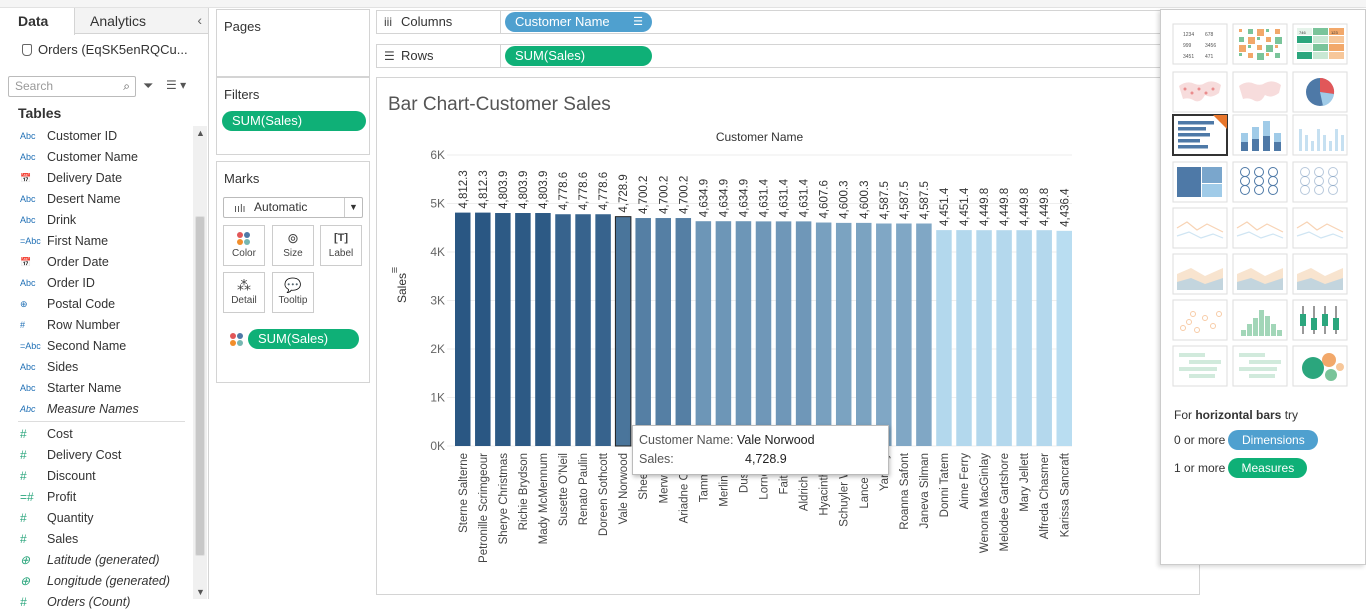 This screenshot has height=613, width=1366. Describe the element at coordinates (200, 133) in the screenshot. I see `scroll-up-icon: ▲` at that location.